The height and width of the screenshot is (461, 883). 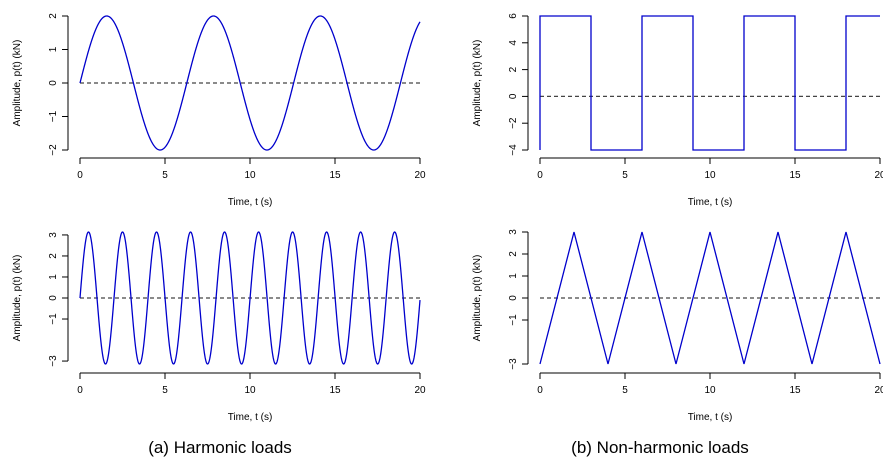 I want to click on y-tick-label: 4, so click(x=513, y=43).